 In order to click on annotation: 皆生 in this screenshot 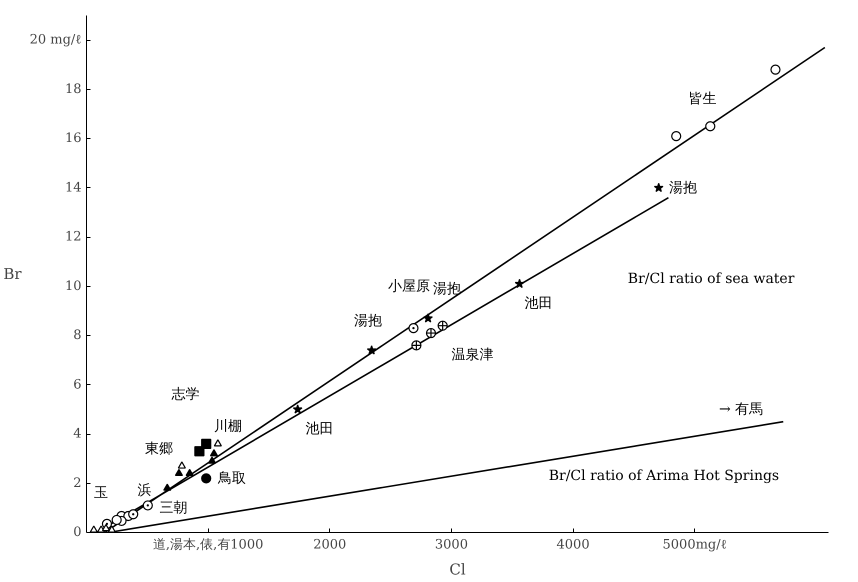, I will do `click(702, 99)`.